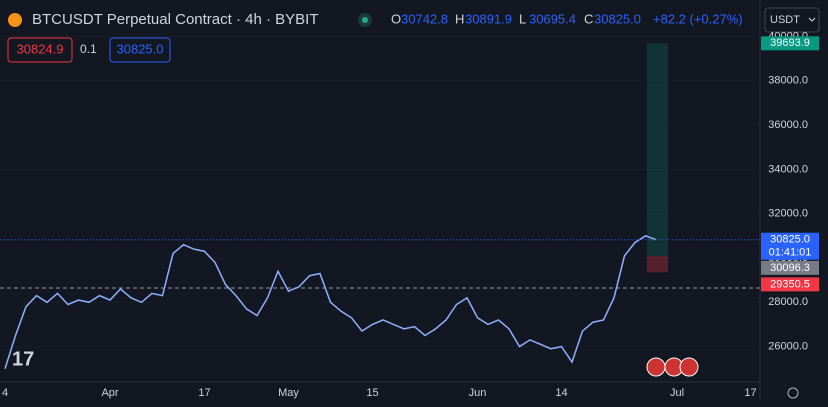 The image size is (828, 407). I want to click on x-tick-label: Apr, so click(109, 393).